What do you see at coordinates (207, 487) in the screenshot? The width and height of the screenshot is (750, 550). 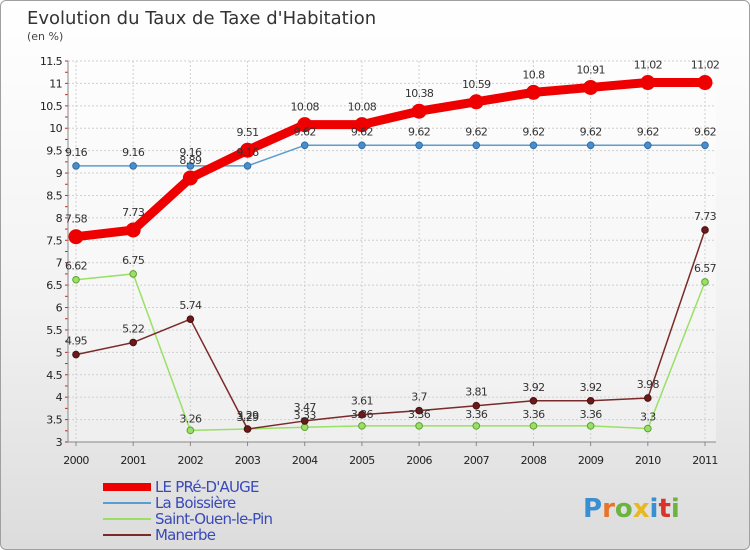 I see `legend-label-0: LE PRé-D'AUGE` at bounding box center [207, 487].